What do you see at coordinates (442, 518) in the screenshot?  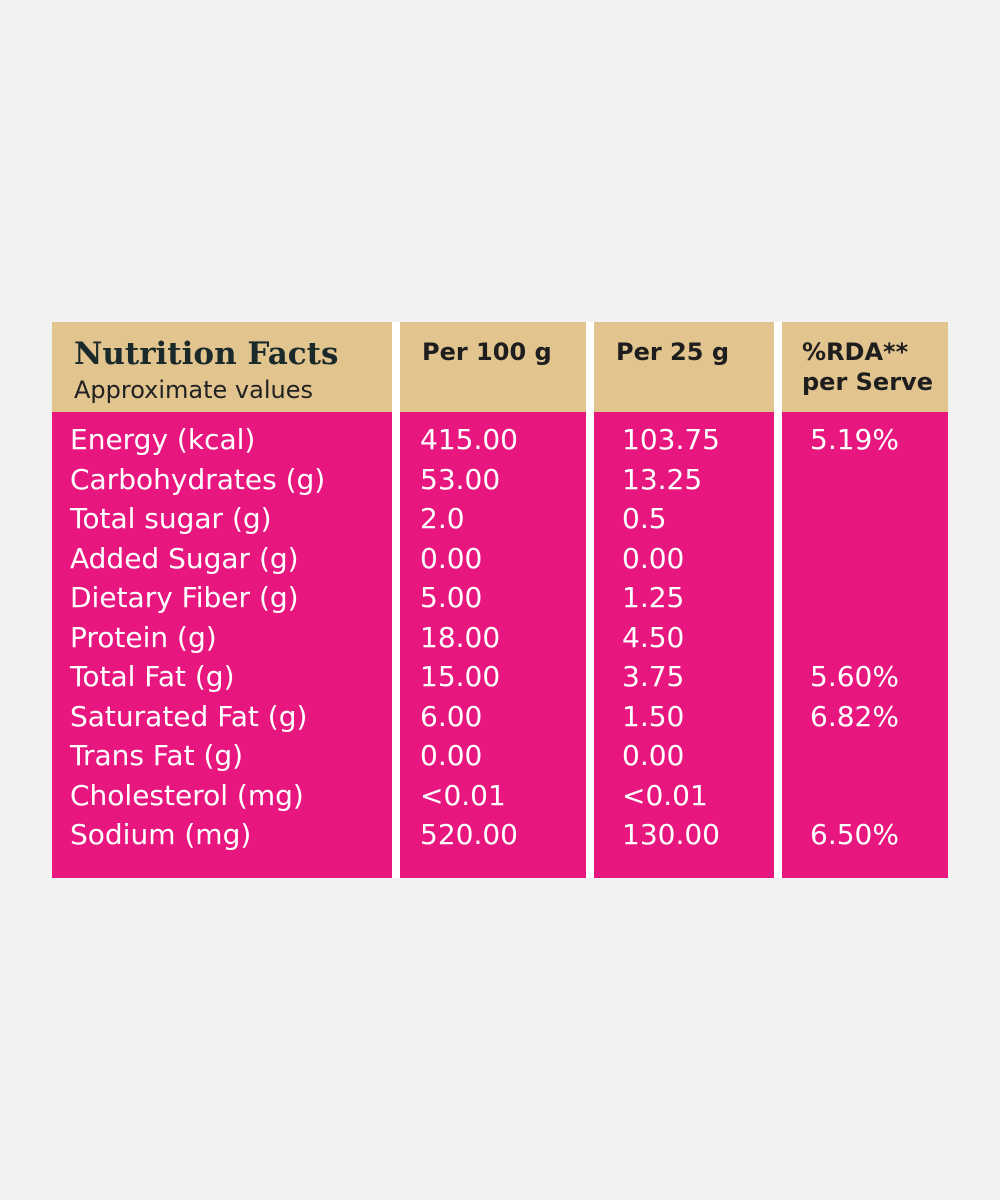 I see `nutrient-value: 2.0` at bounding box center [442, 518].